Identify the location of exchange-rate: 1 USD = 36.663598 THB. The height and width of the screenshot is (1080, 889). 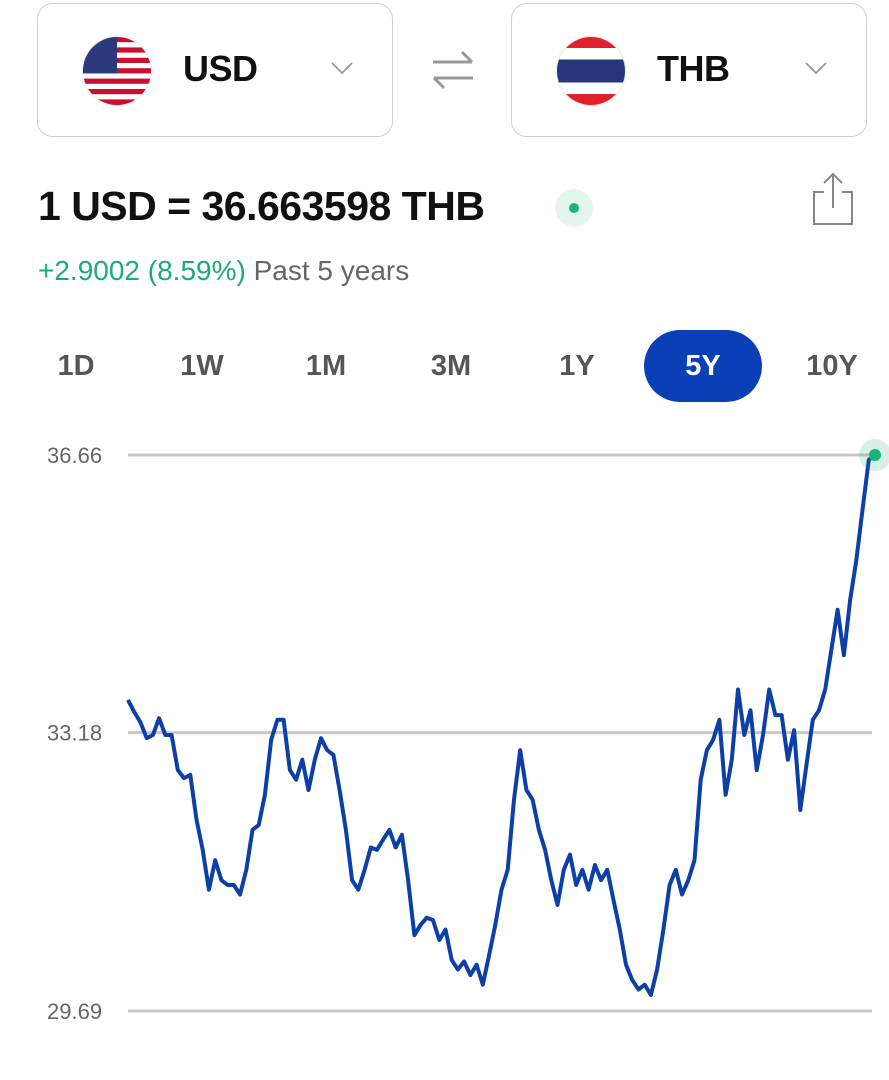
(261, 206).